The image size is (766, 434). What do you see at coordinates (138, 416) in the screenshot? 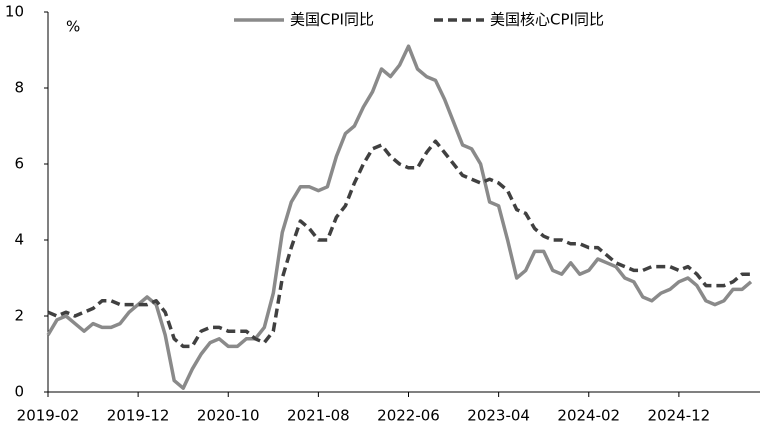
I see `x-tick-label: 2019-12` at bounding box center [138, 416].